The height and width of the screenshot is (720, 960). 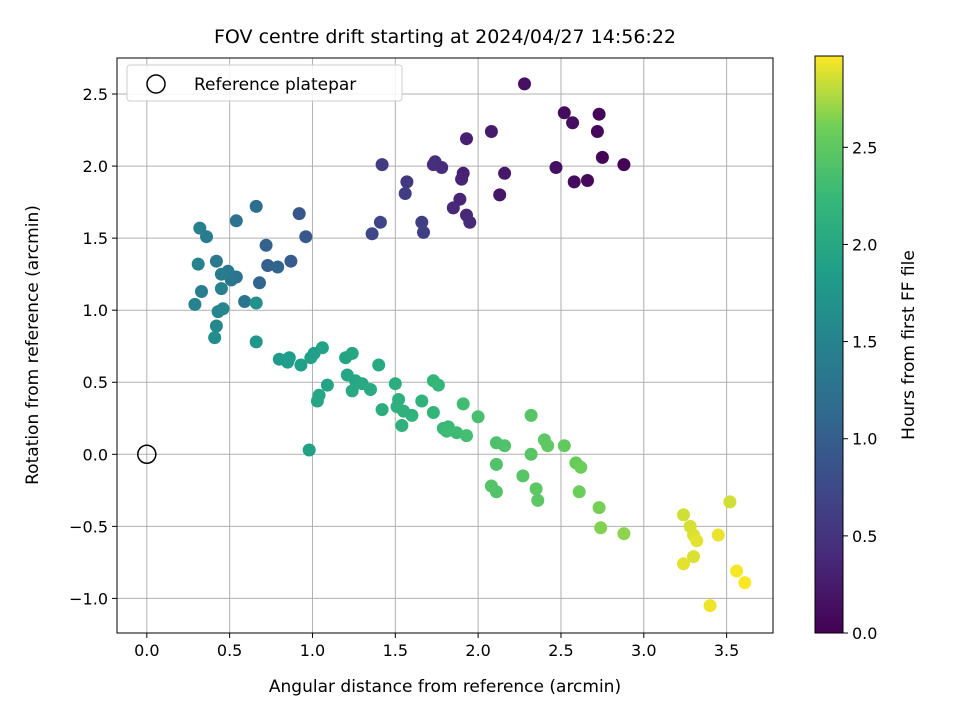 What do you see at coordinates (95, 94) in the screenshot?
I see `y-tick-label: 2.5` at bounding box center [95, 94].